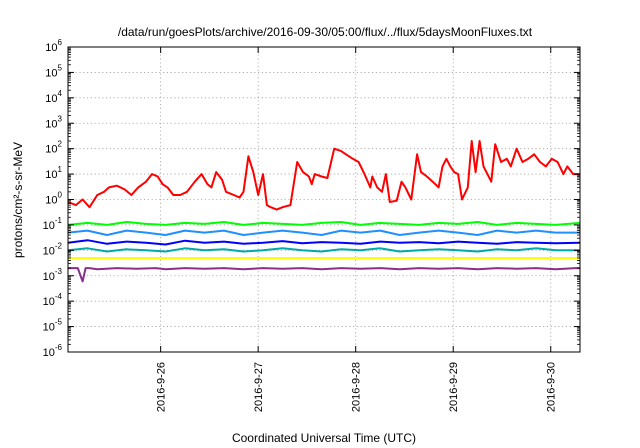 This screenshot has width=640, height=448. What do you see at coordinates (53, 71) in the screenshot?
I see `y-tick-label: 10⁵` at bounding box center [53, 71].